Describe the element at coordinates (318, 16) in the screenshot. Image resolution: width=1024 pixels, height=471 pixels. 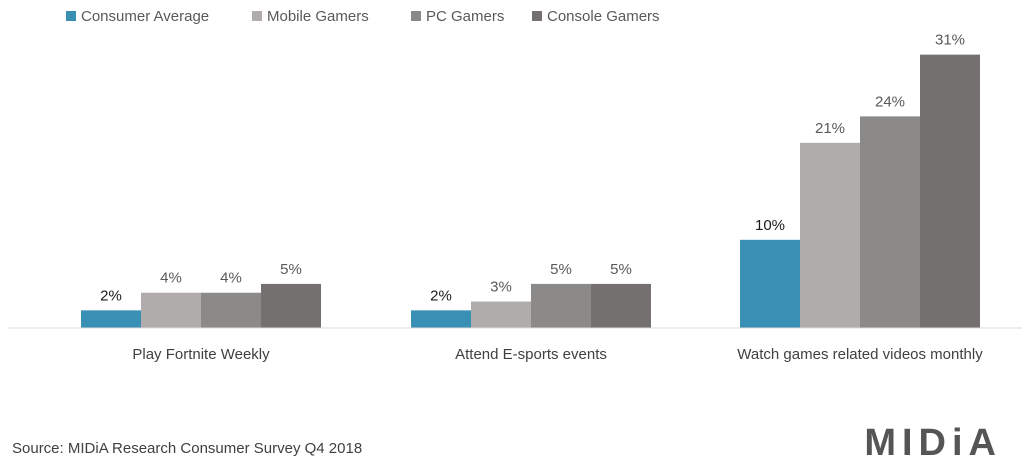
I see `legend-label-1: Mobile Gamers` at that location.